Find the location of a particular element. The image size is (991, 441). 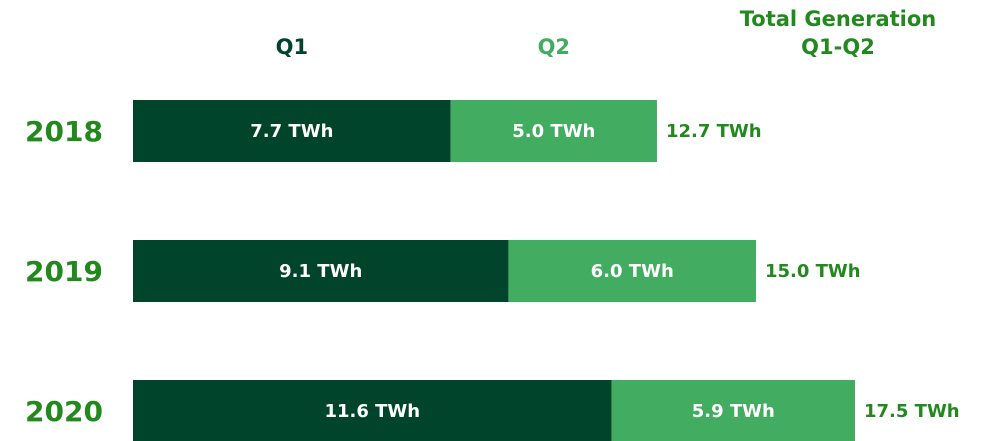

value-label: 7.7 TWh is located at coordinates (291, 131).